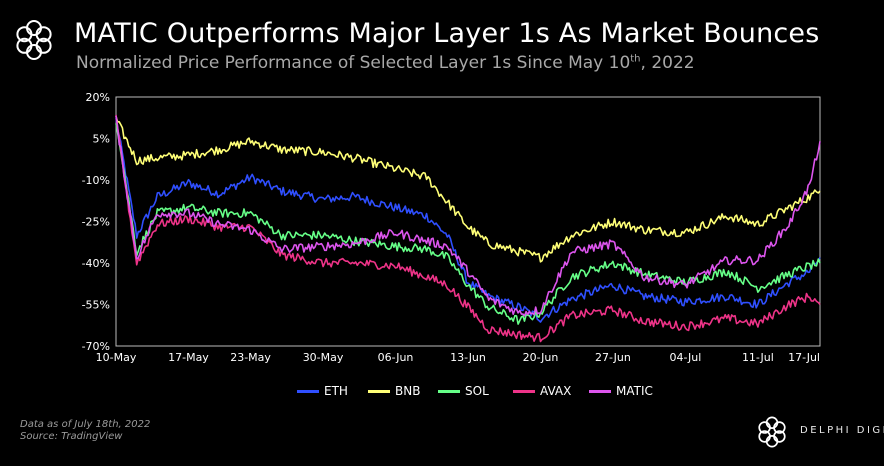 This screenshot has width=884, height=466. What do you see at coordinates (96, 180) in the screenshot?
I see `y-tick-label: -10%` at bounding box center [96, 180].